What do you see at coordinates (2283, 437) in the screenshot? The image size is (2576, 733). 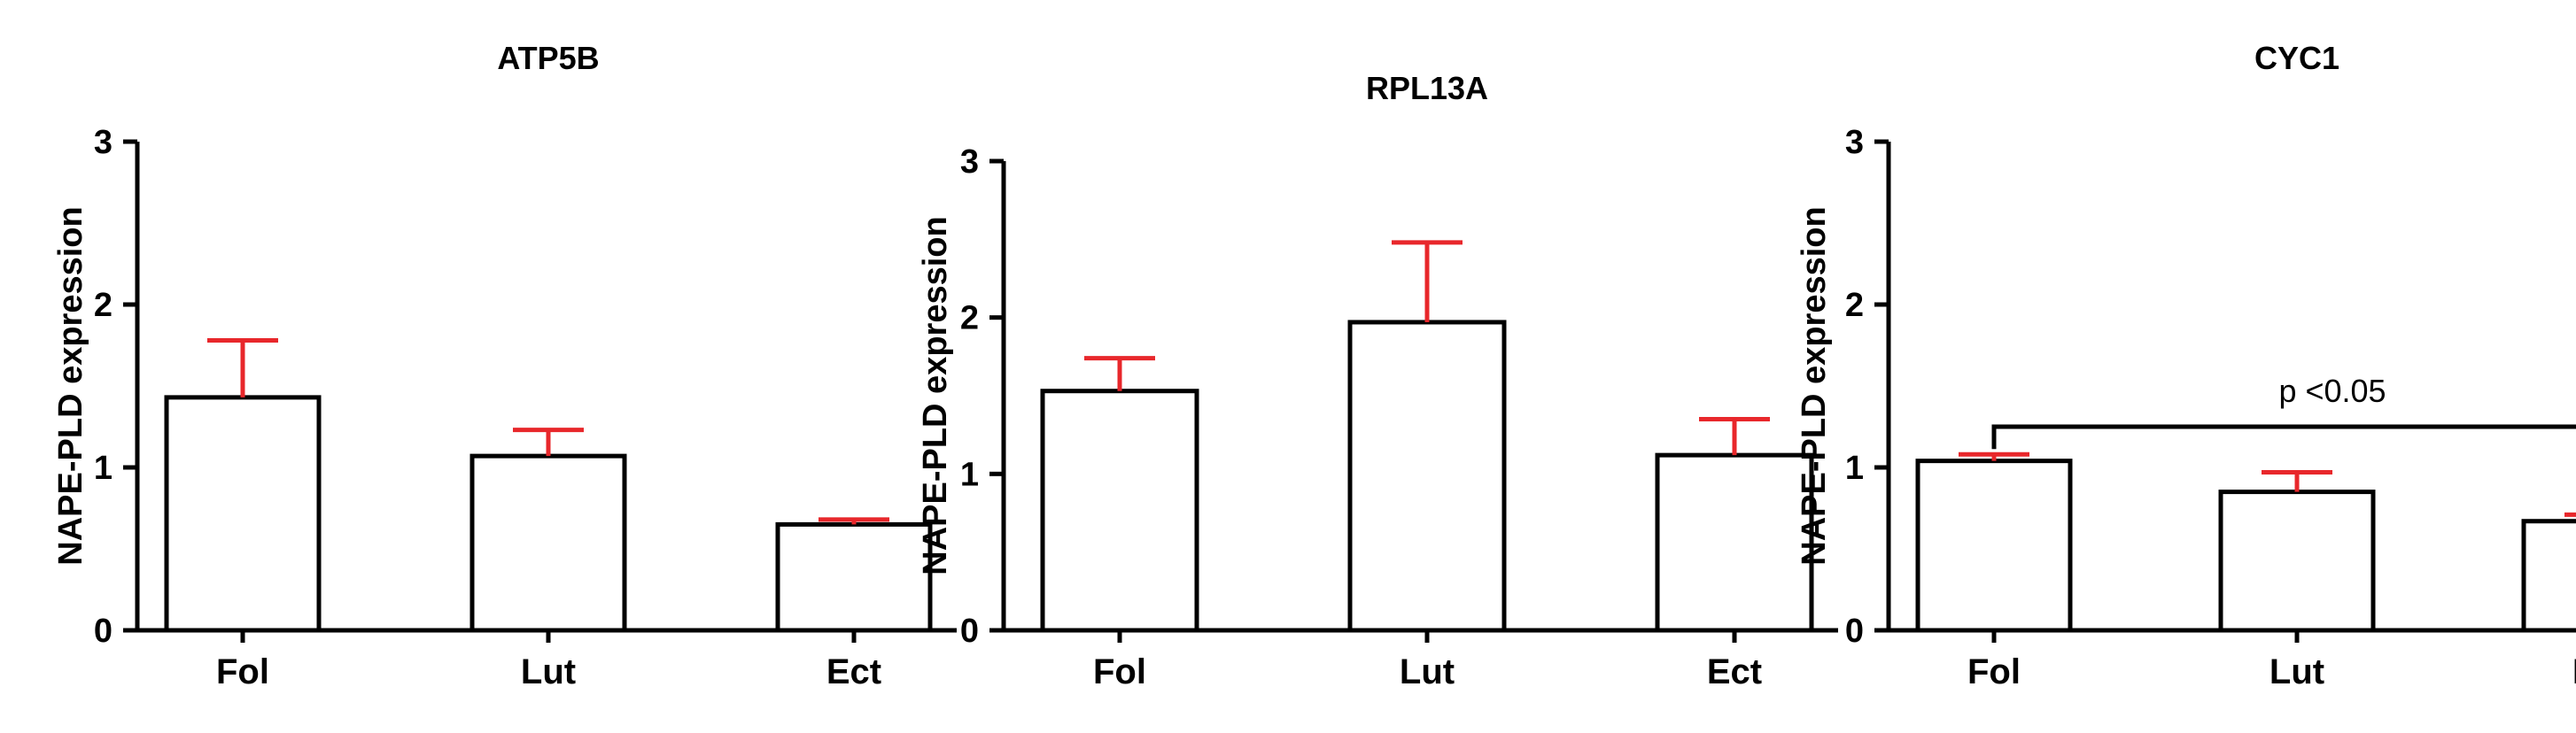 I see `significance-bracket` at bounding box center [2283, 437].